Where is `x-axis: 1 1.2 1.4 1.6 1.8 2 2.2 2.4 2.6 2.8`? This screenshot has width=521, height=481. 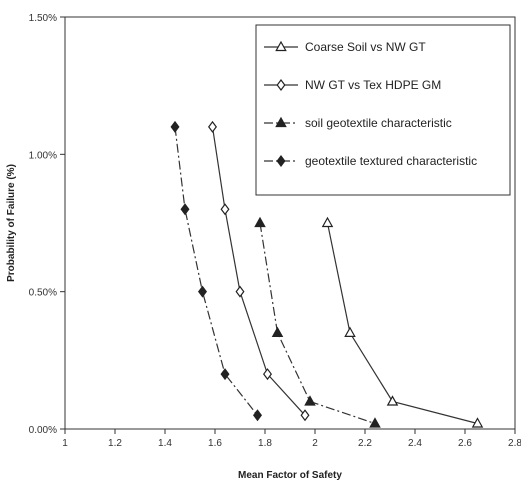 x-axis: 1 1.2 1.4 1.6 1.8 2 2.2 2.4 2.6 2.8 is located at coordinates (291, 439).